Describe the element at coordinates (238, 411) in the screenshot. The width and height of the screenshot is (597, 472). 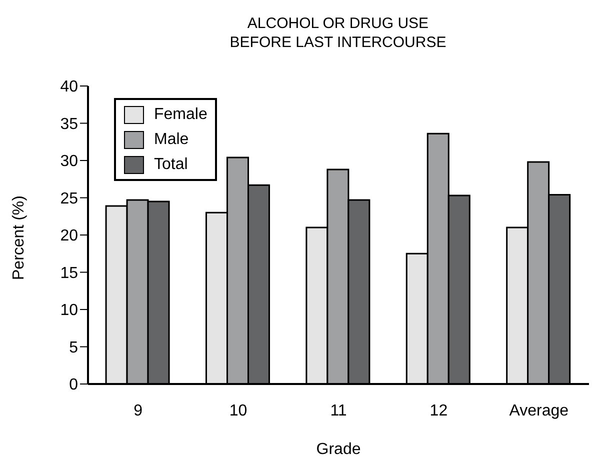
I see `x-tick-label: 10` at that location.